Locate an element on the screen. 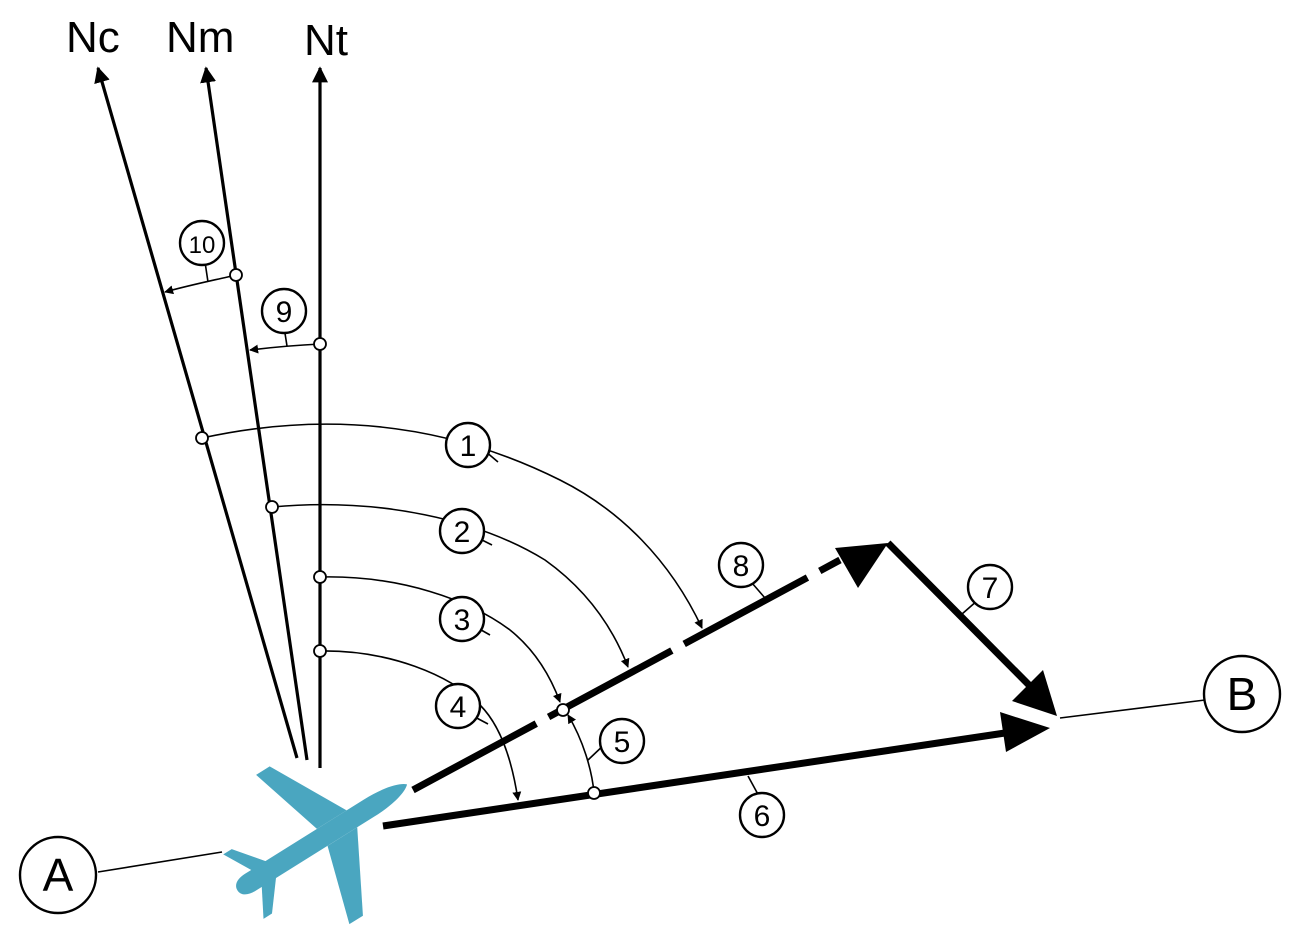  label-nt: Nt is located at coordinates (326, 40).